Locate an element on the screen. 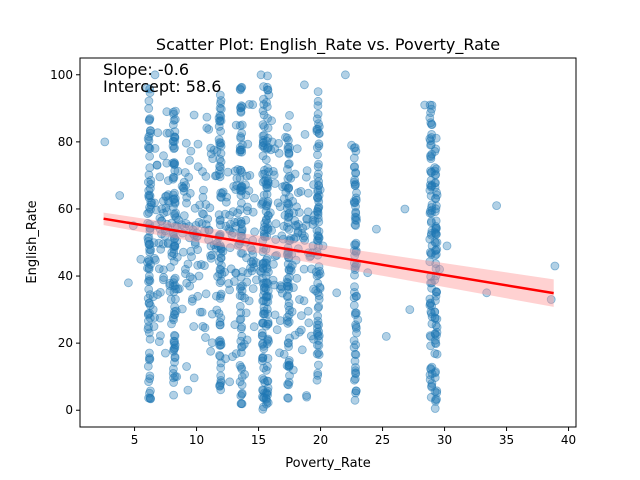  x-axis-label: Poverty_Rate is located at coordinates (327, 463).